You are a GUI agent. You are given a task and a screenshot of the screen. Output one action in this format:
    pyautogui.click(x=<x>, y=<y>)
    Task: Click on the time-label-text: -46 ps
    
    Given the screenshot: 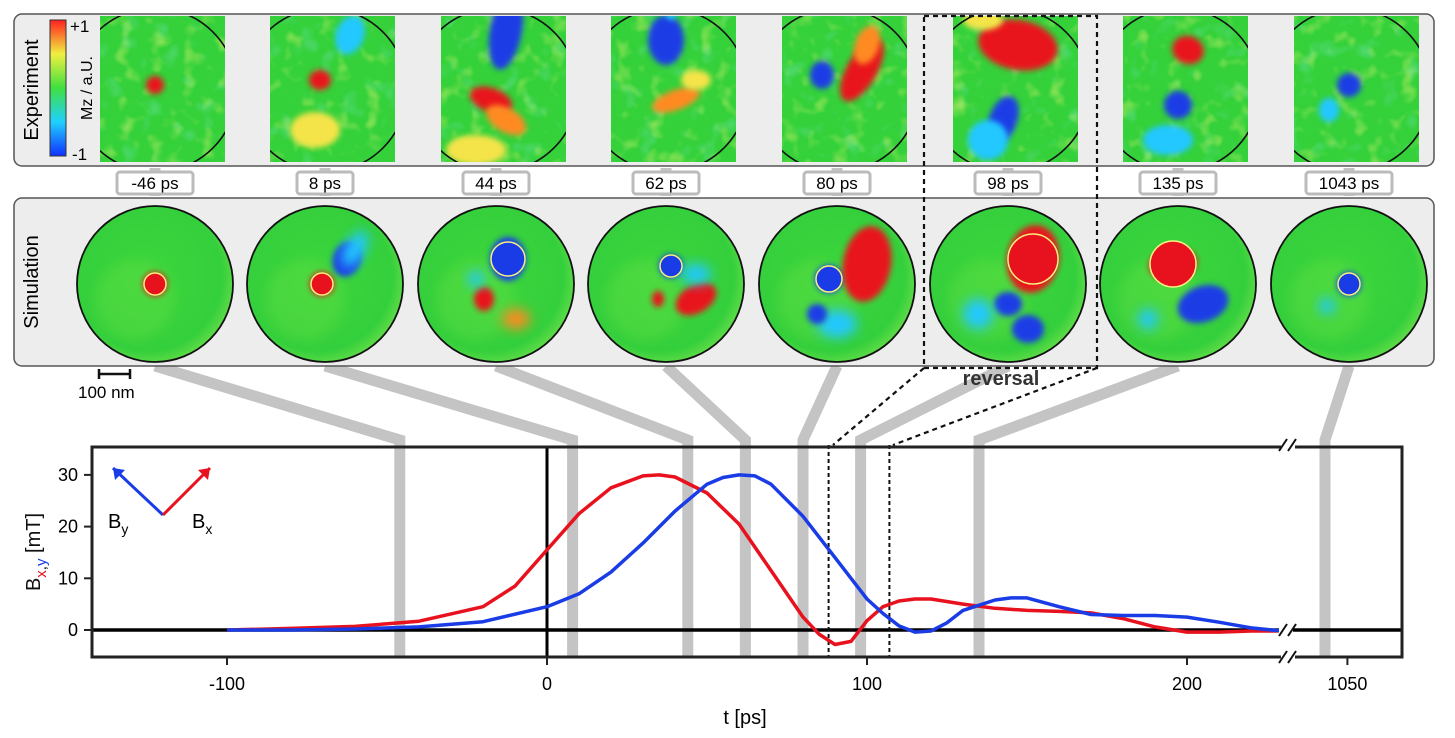 What is the action you would take?
    pyautogui.click(x=154, y=183)
    